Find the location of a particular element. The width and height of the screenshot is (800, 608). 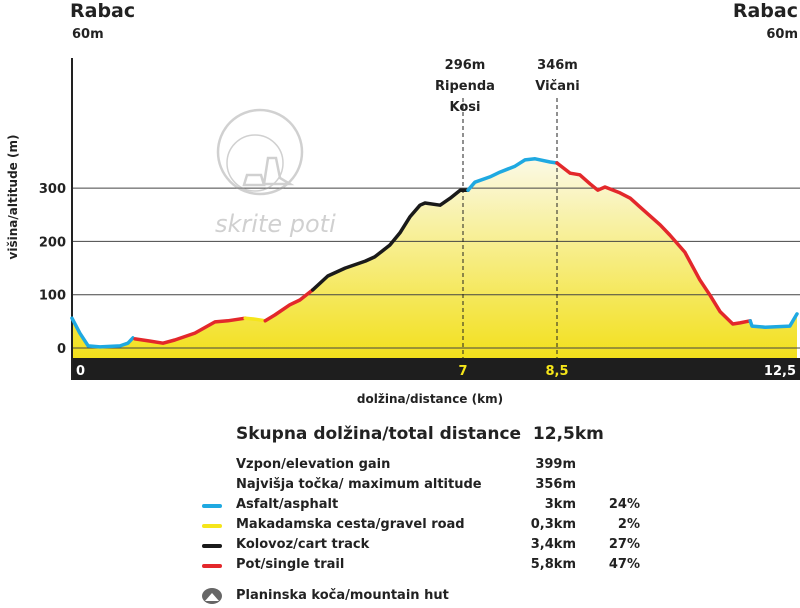

y-tick-label: 300 is located at coordinates (52, 189).